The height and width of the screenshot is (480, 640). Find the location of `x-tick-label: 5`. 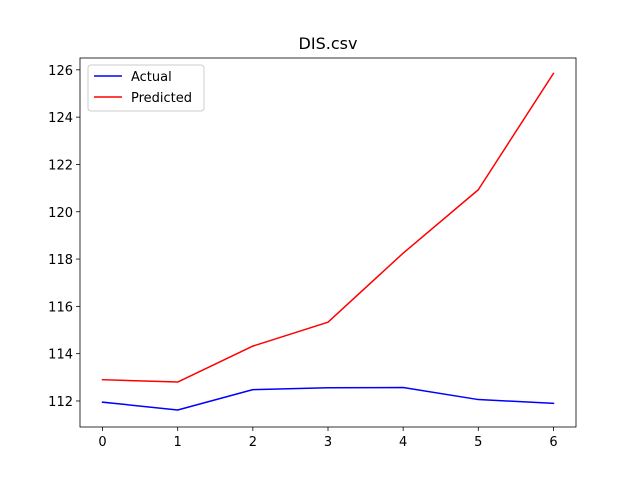

x-tick-label: 5 is located at coordinates (478, 442).